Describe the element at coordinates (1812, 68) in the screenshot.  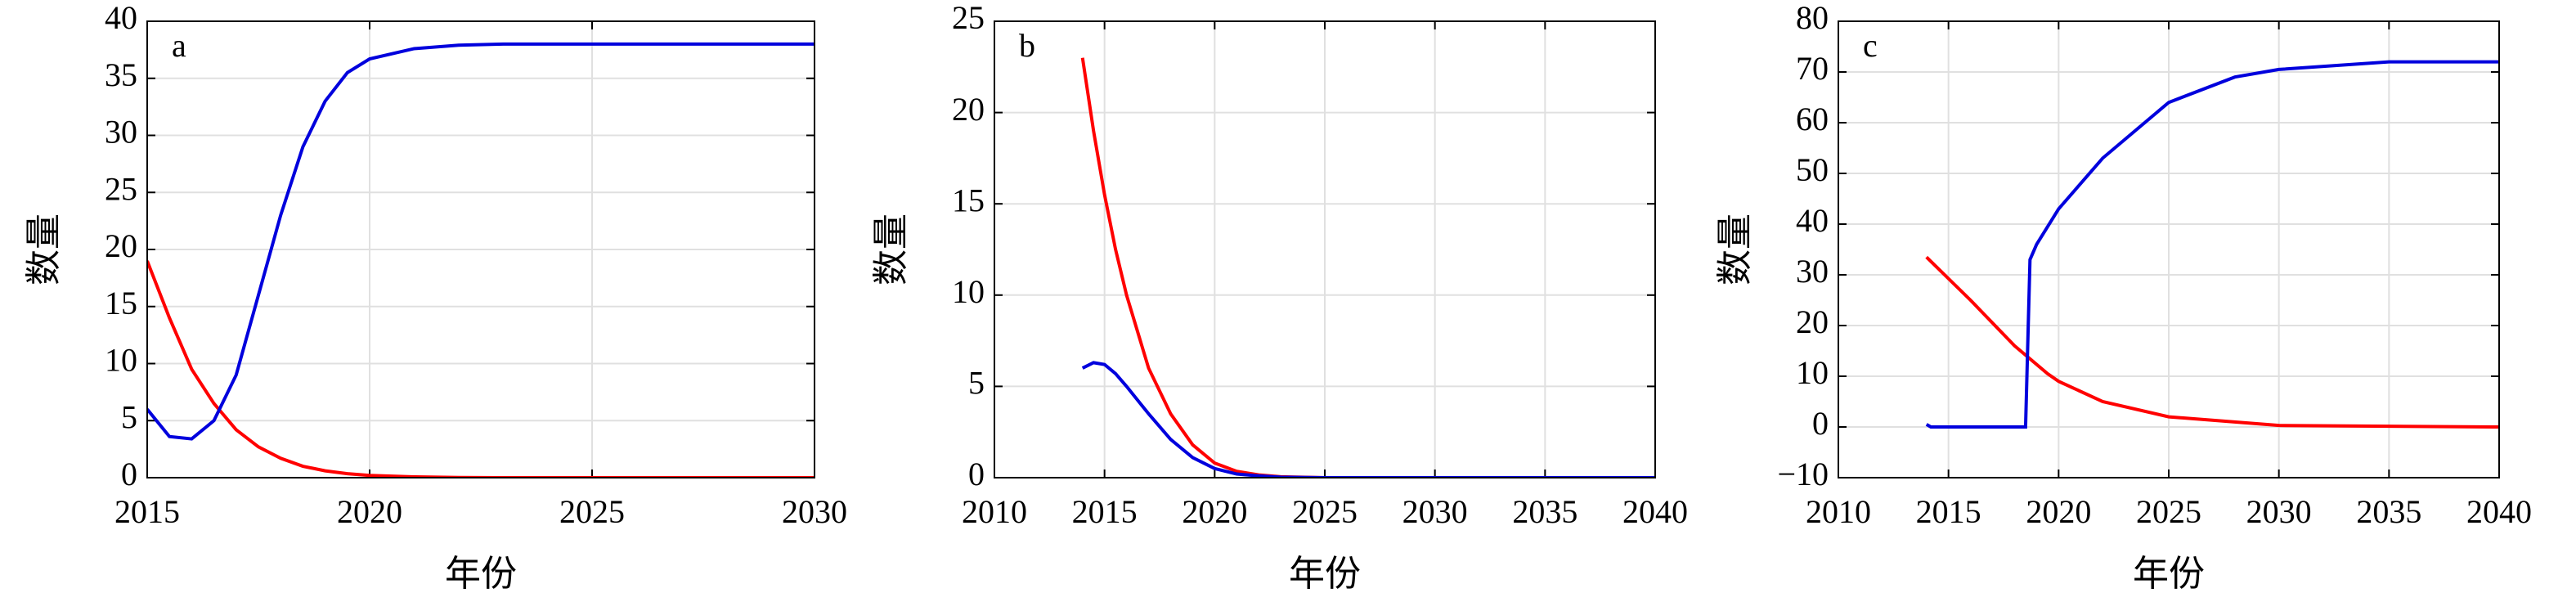
I see `y-tick-label: 70` at that location.